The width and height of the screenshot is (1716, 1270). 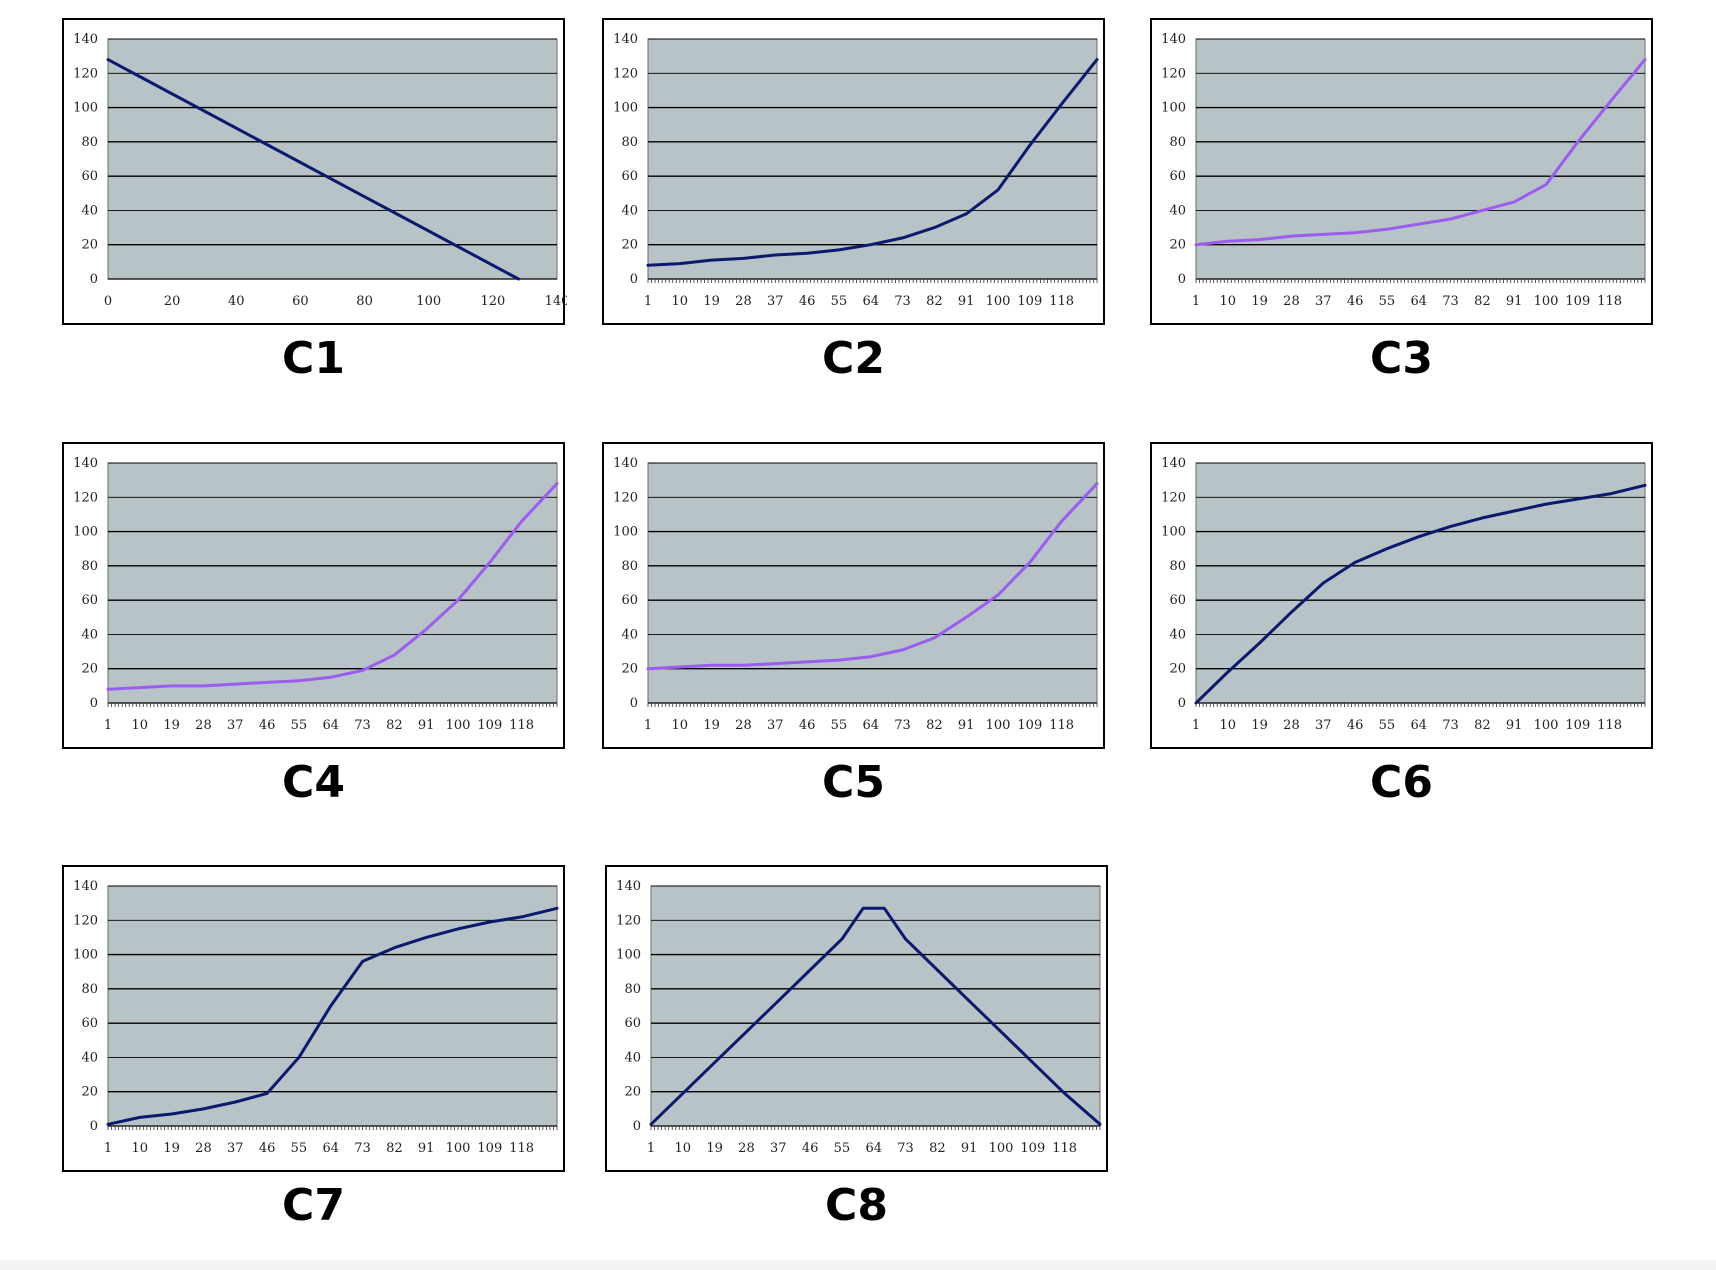 I want to click on x-tick-label: 60, so click(x=300, y=301).